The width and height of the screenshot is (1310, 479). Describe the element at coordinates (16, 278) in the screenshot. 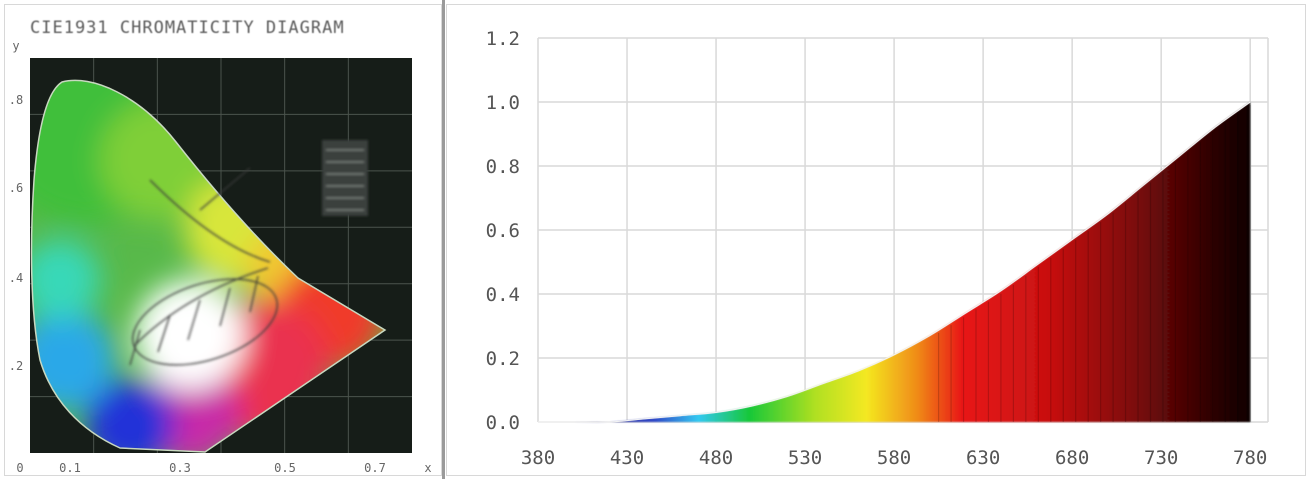

I see `cie-y-tick-label: .4` at that location.